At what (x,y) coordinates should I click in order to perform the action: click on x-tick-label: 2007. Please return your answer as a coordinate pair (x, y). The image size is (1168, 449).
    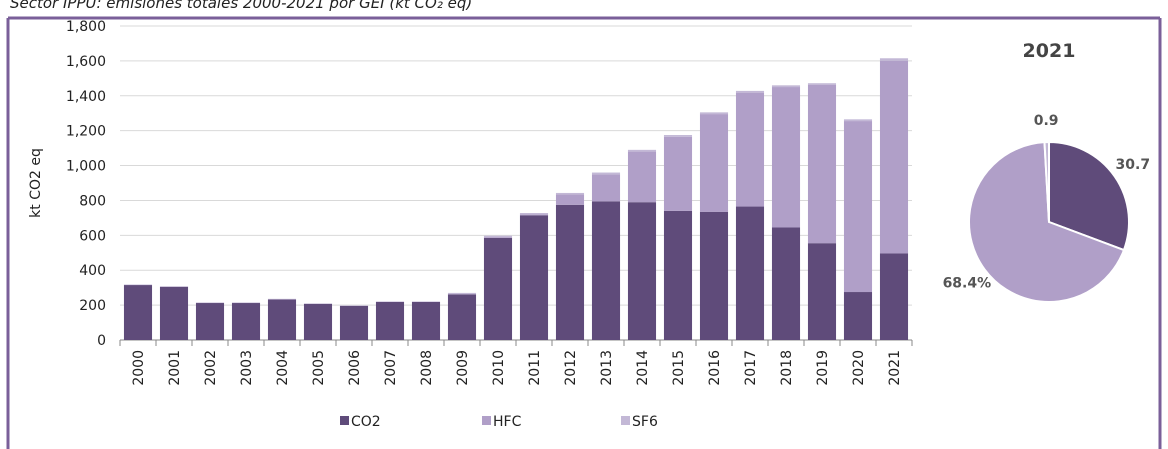
    Looking at the image, I should click on (391, 368).